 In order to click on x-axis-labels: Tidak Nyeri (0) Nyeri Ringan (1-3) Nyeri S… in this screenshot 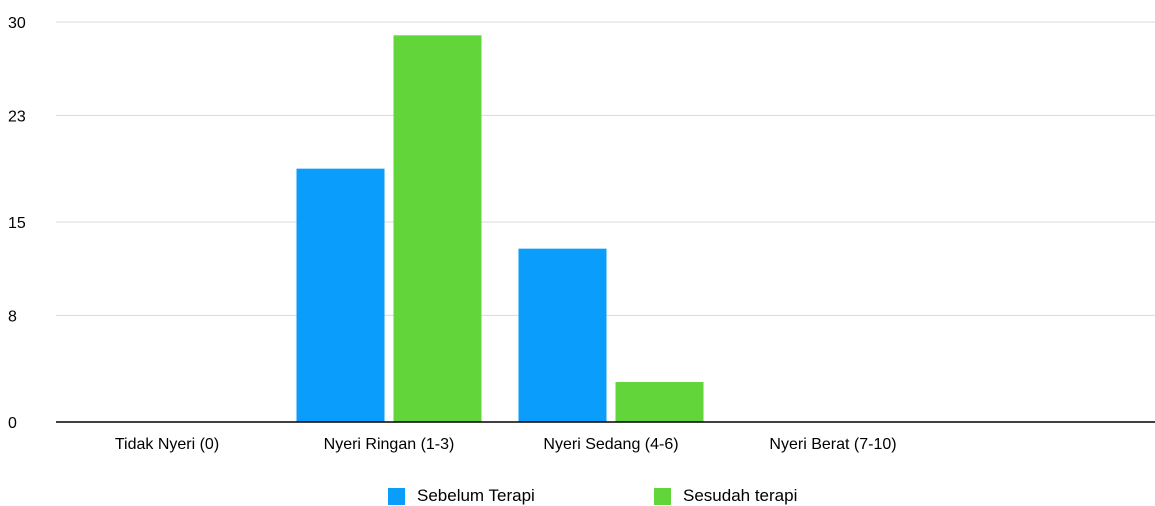, I will do `click(506, 444)`.